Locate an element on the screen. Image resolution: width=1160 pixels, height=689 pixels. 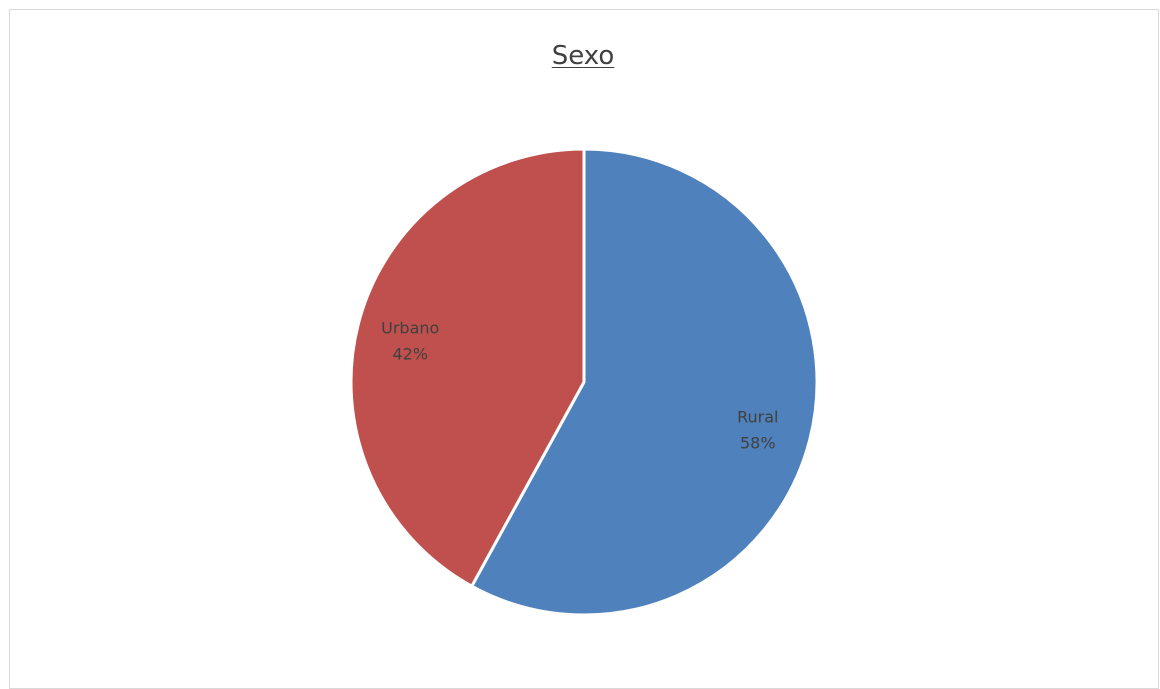
slice-label-percent: 42% is located at coordinates (410, 353).